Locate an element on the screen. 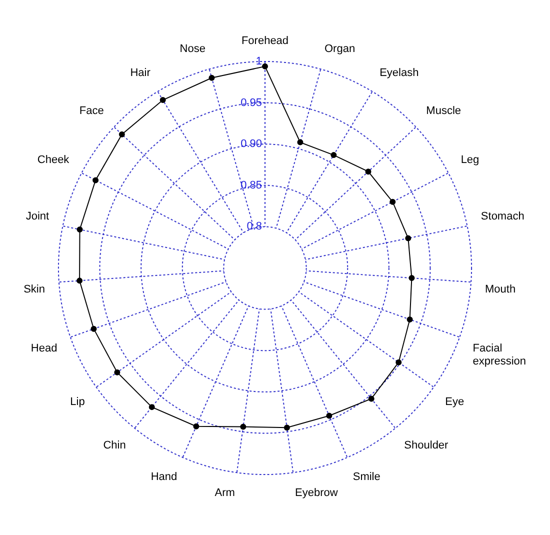  spoke-label: Face is located at coordinates (91, 110).